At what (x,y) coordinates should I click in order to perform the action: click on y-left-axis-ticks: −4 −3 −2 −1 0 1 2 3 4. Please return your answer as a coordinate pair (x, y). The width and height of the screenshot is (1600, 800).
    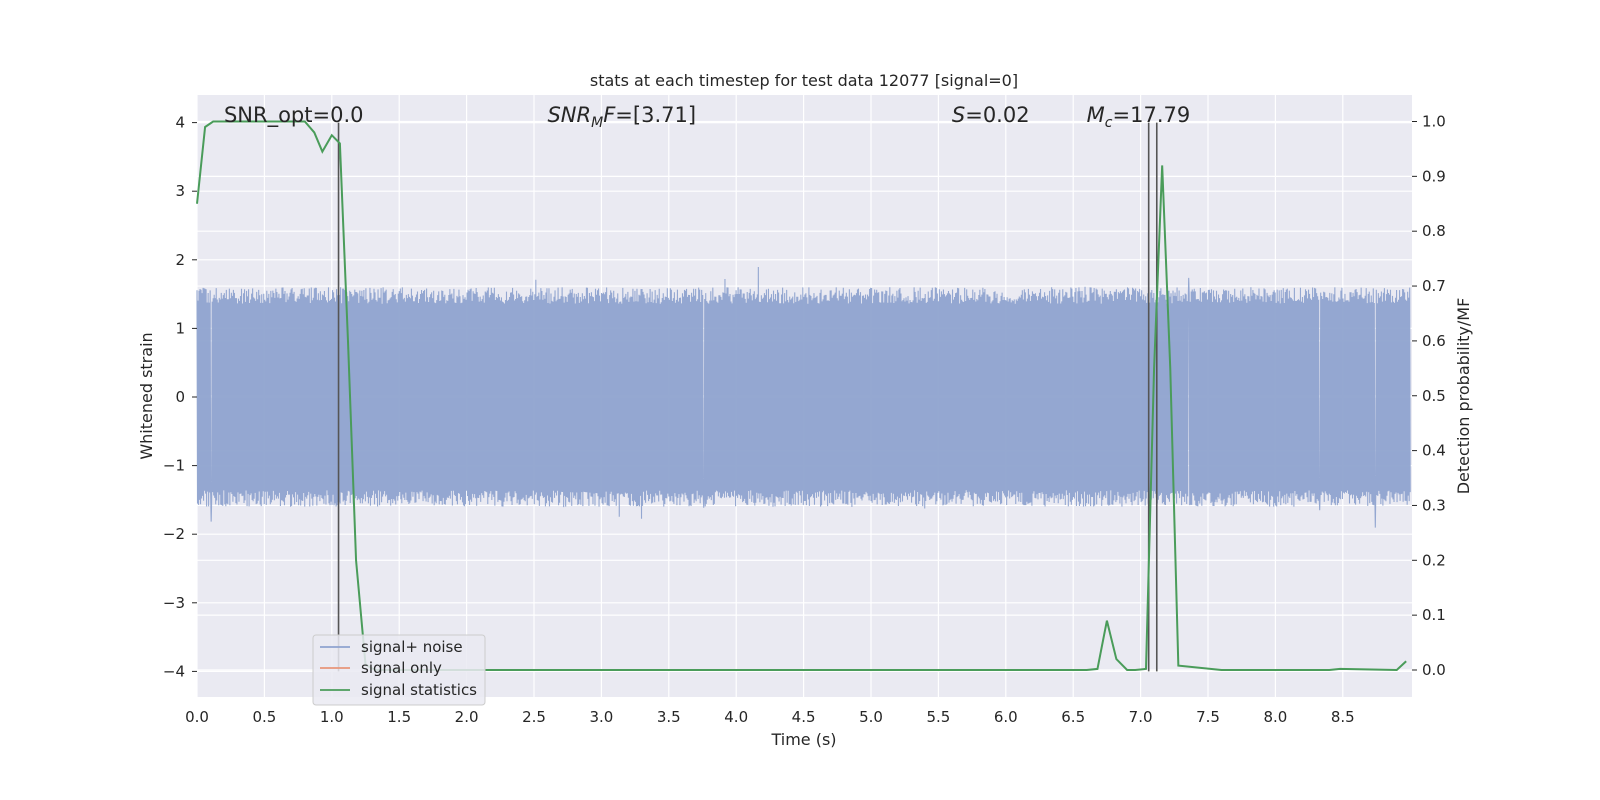
    Looking at the image, I should click on (180, 397).